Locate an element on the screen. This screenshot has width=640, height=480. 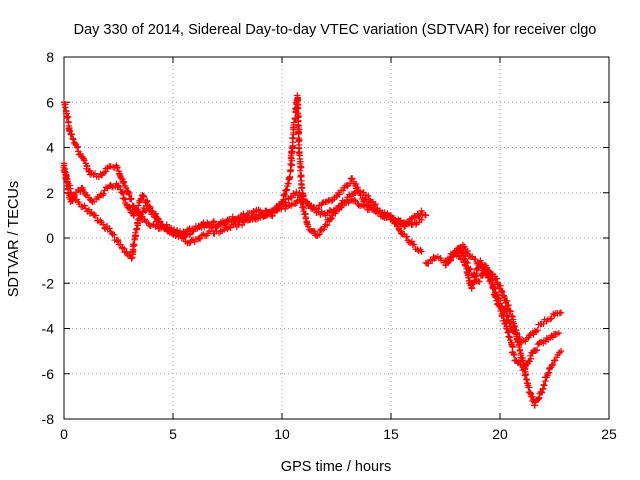
y-axis-label: SDTVAR / TECUs is located at coordinates (14, 239).